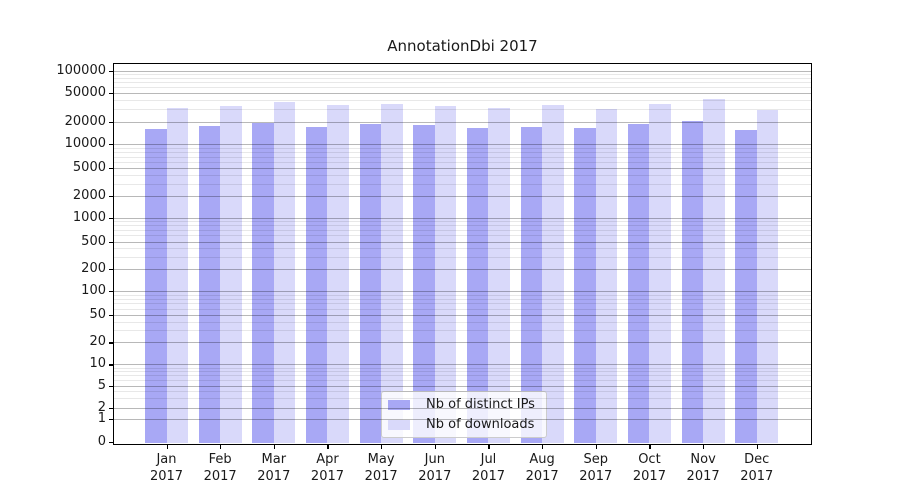 The height and width of the screenshot is (500, 900). Describe the element at coordinates (97, 315) in the screenshot. I see `y-tick-label: 50` at that location.